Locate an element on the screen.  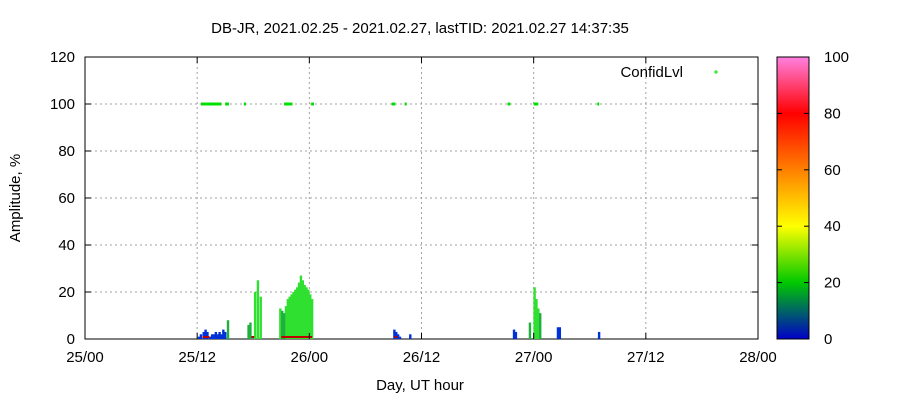
colorbar-tick-label: 60 is located at coordinates (832, 170).